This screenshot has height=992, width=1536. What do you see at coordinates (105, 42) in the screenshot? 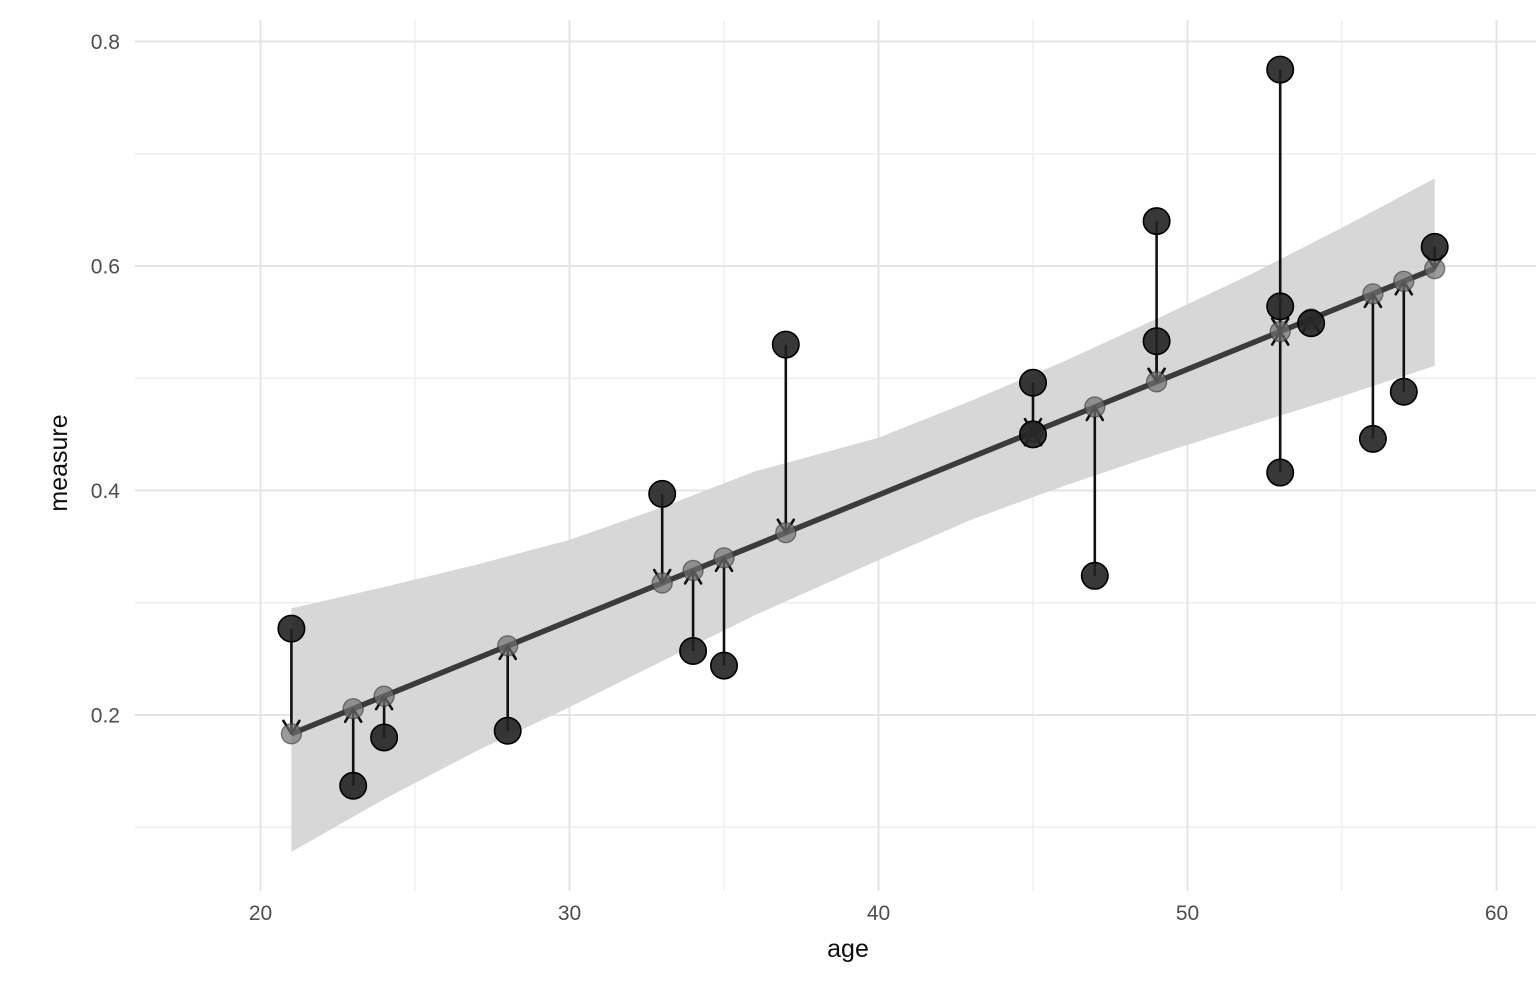
I see `y-tick-label: 0.8` at bounding box center [105, 42].